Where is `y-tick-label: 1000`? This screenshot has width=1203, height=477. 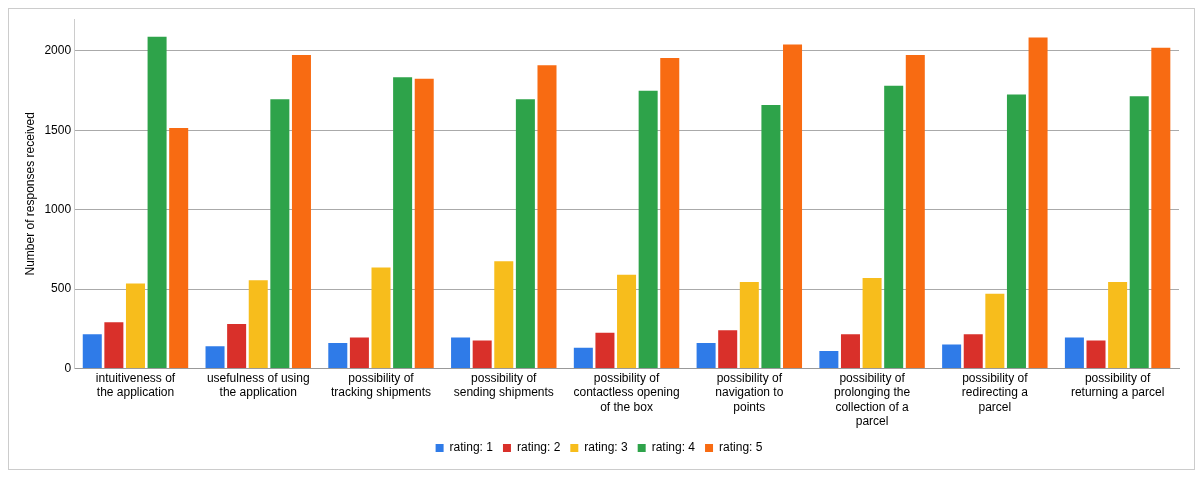
y-tick-label: 1000 is located at coordinates (58, 208).